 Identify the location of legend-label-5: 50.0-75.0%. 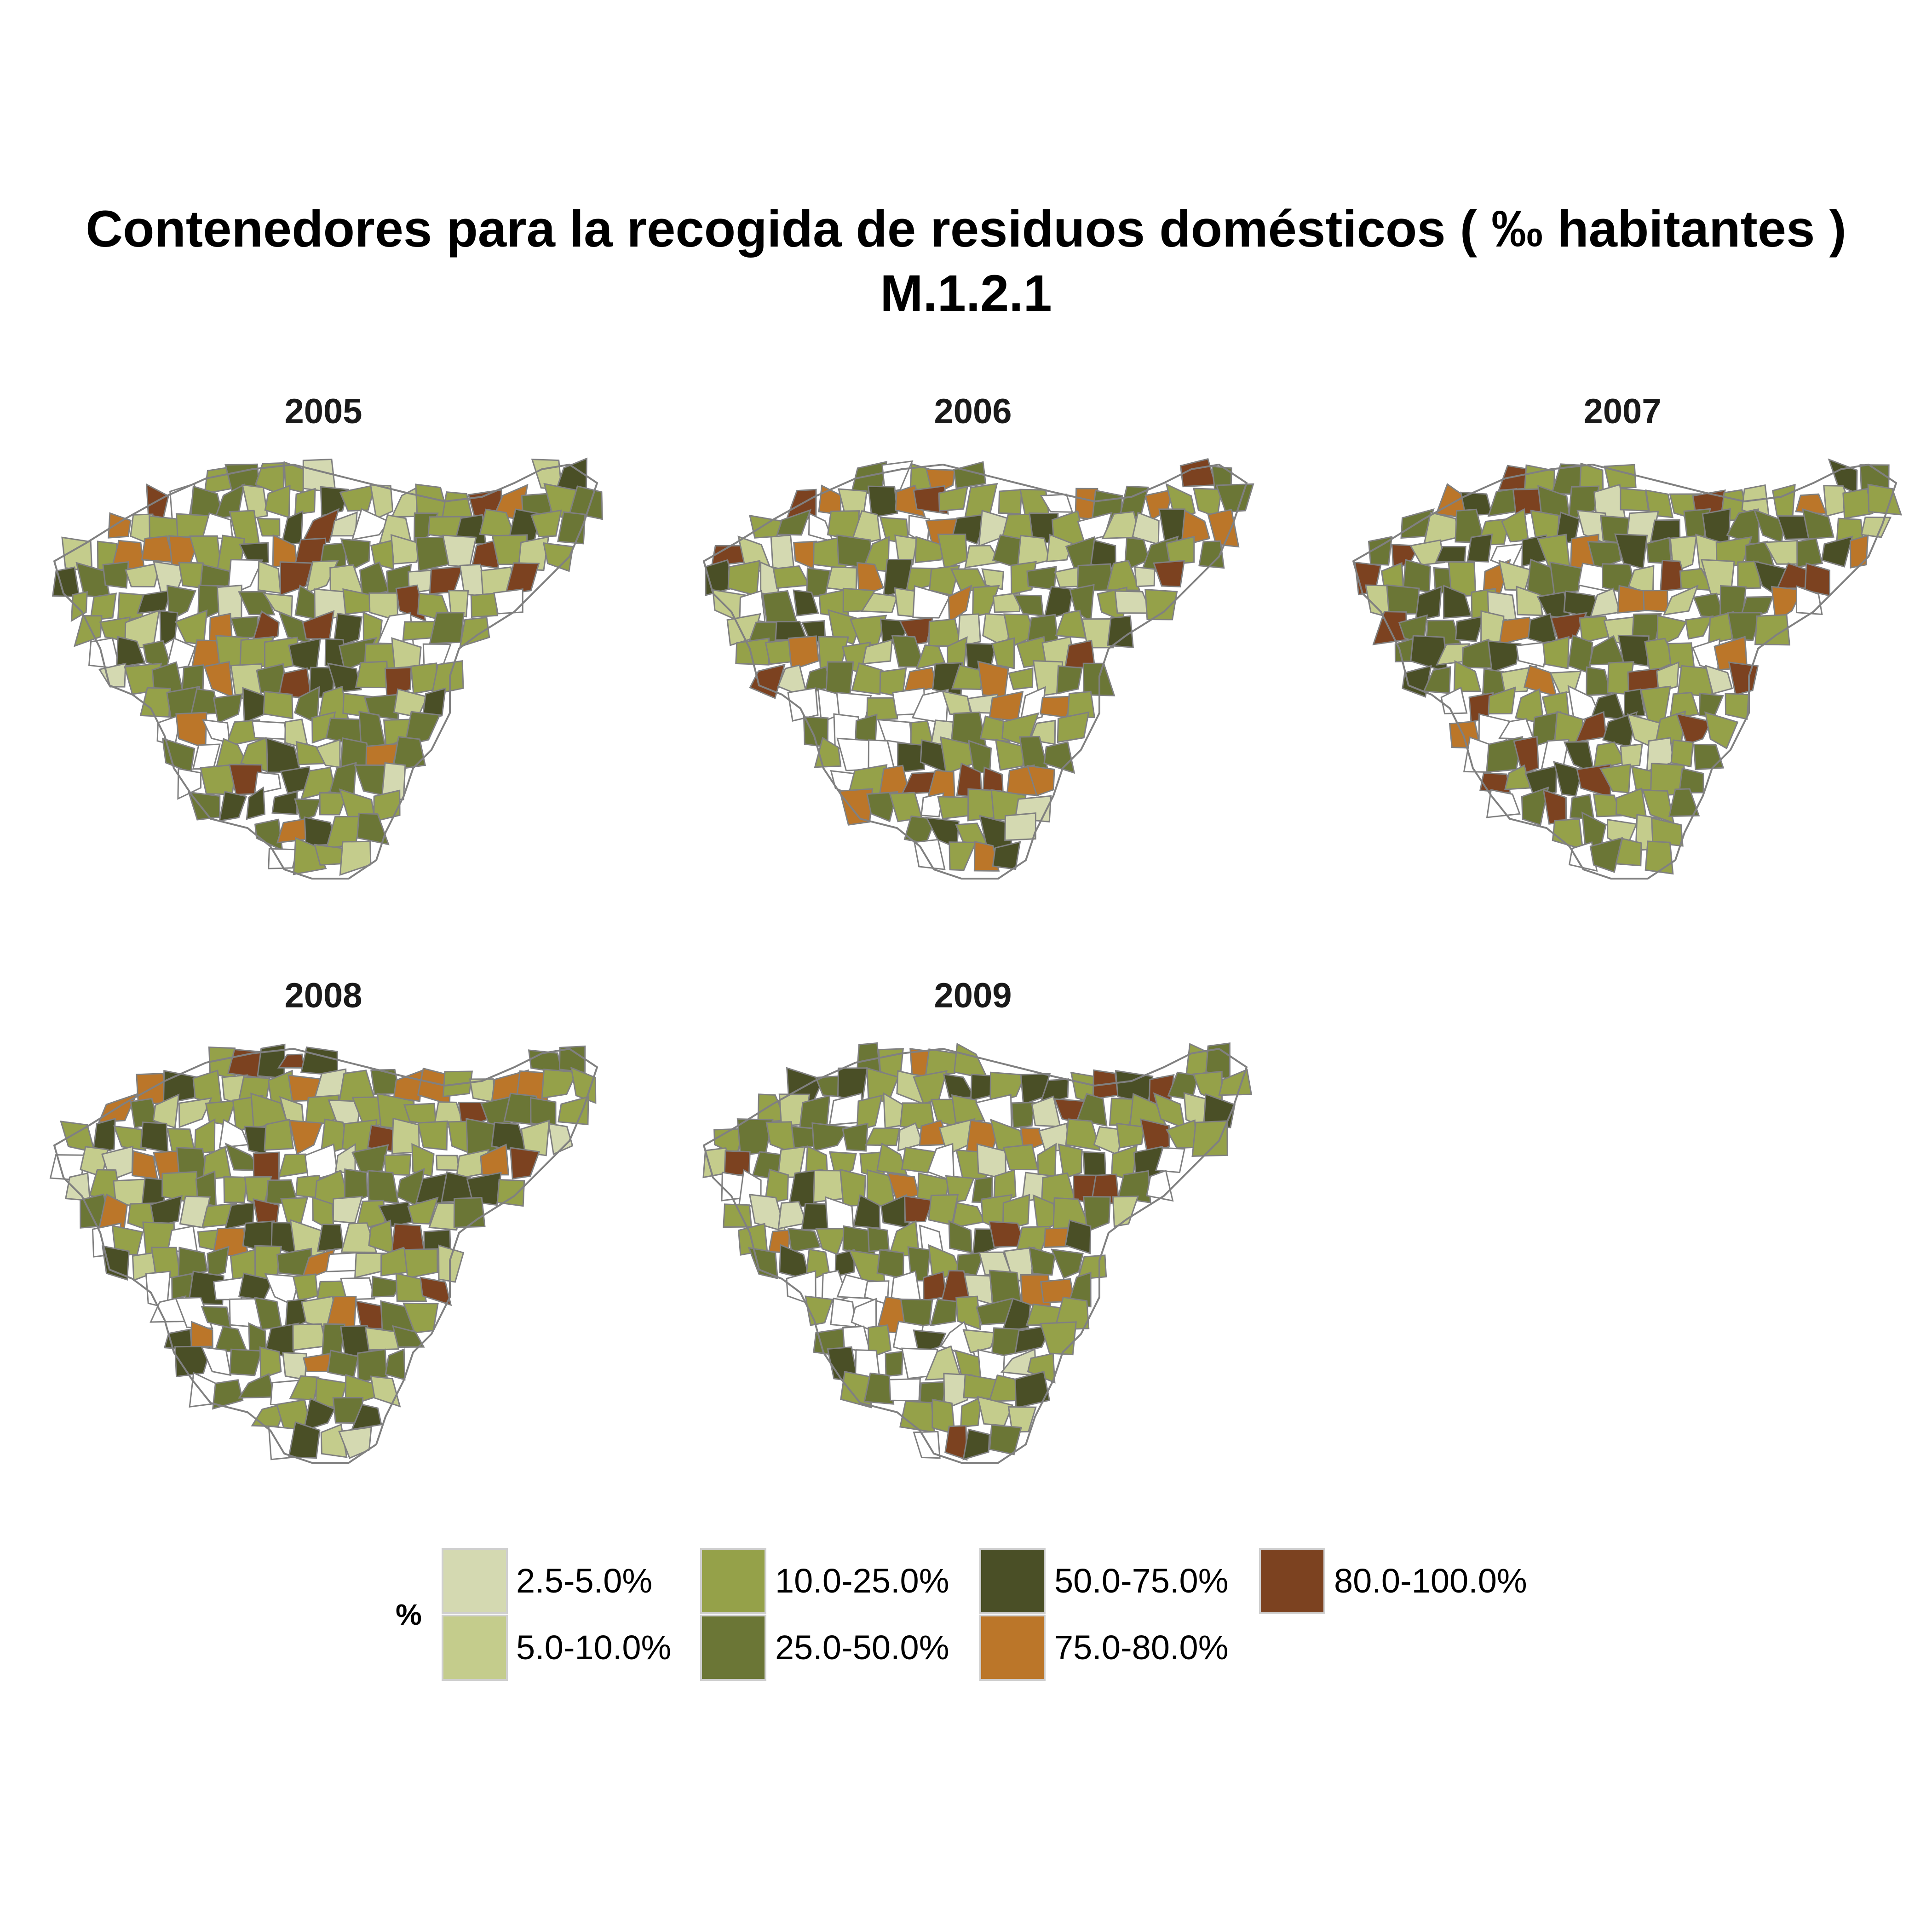
(1141, 1581).